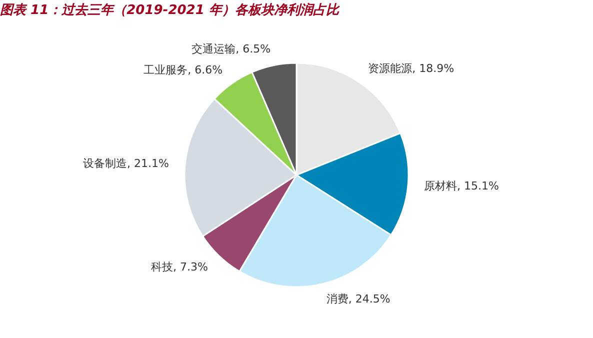 This screenshot has width=593, height=338. Describe the element at coordinates (183, 70) in the screenshot. I see `slice-label: 工业服务, 6.6%` at that location.